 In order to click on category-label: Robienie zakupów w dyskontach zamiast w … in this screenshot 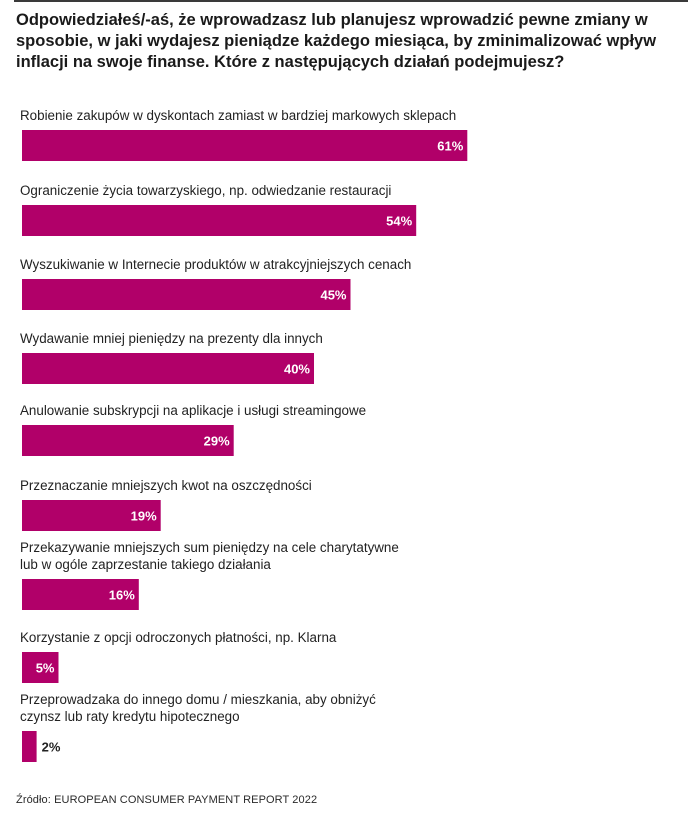, I will do `click(238, 115)`.